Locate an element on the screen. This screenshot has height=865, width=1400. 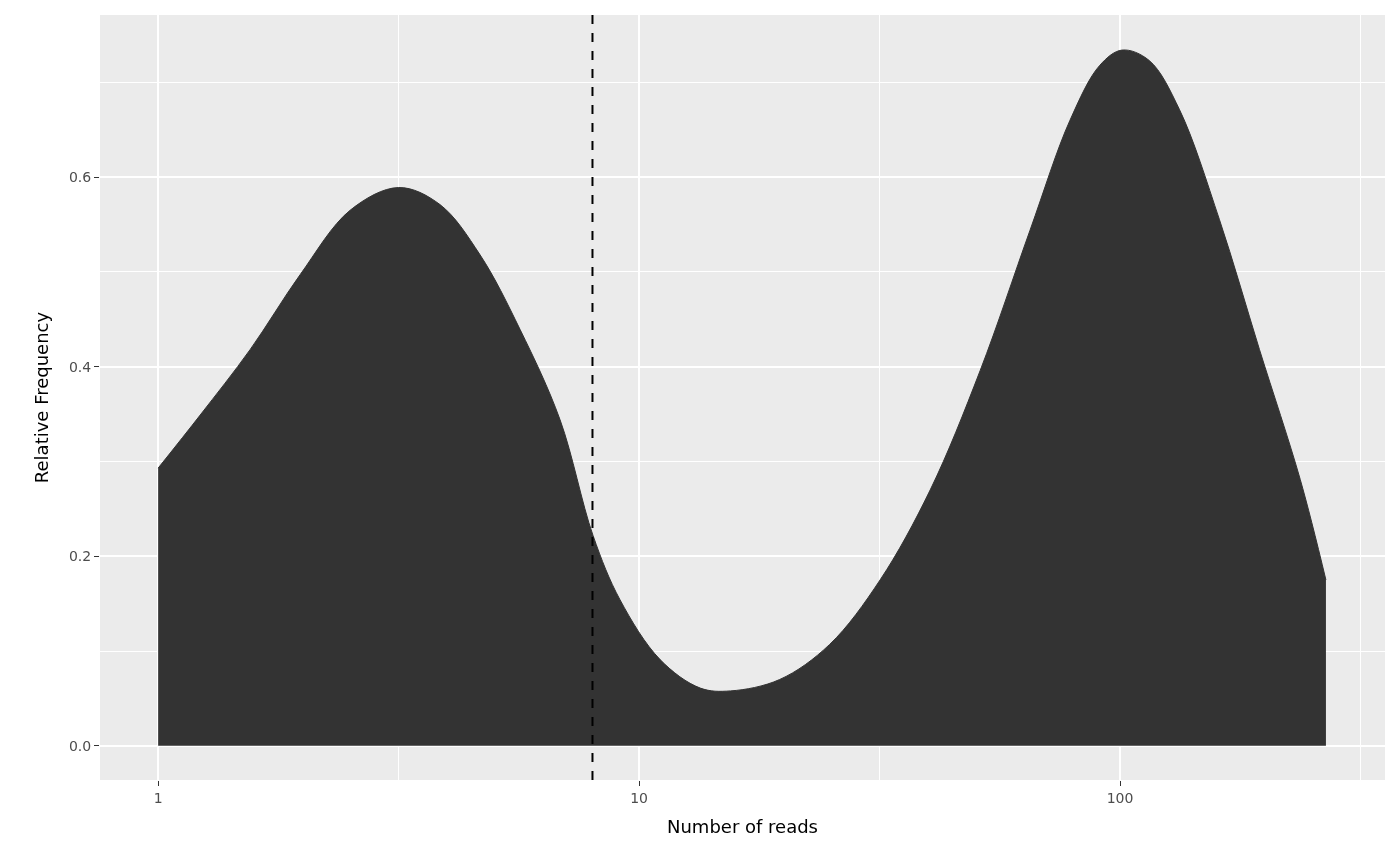
y-tick-label: 0.4 is located at coordinates (80, 366).